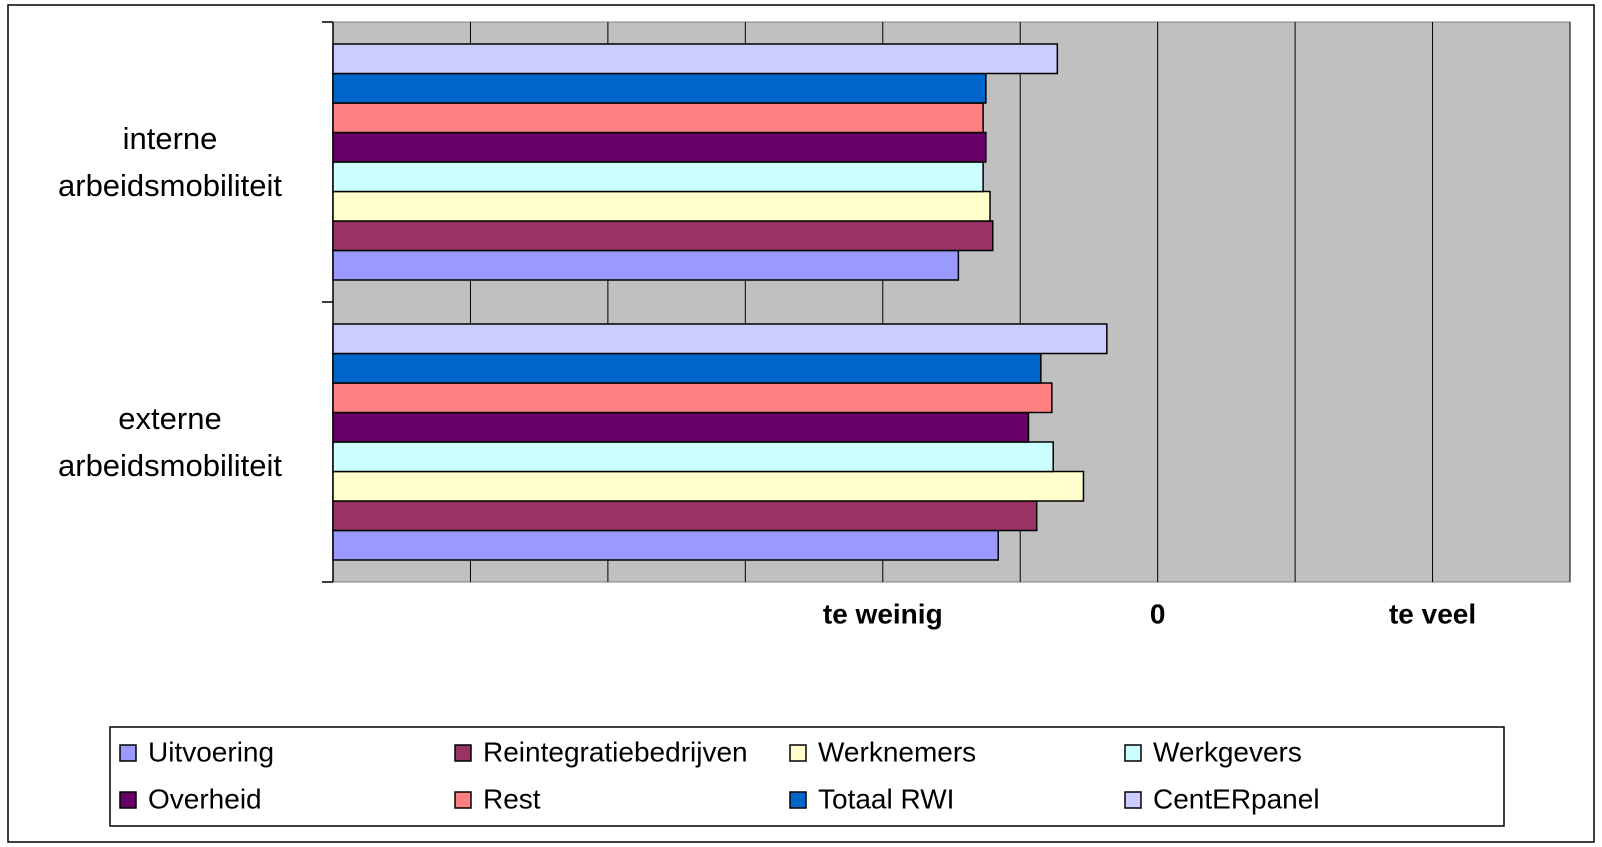 The height and width of the screenshot is (847, 1602). What do you see at coordinates (170, 162) in the screenshot?
I see `y-tick-label: interne arbeidsmobiliteit` at bounding box center [170, 162].